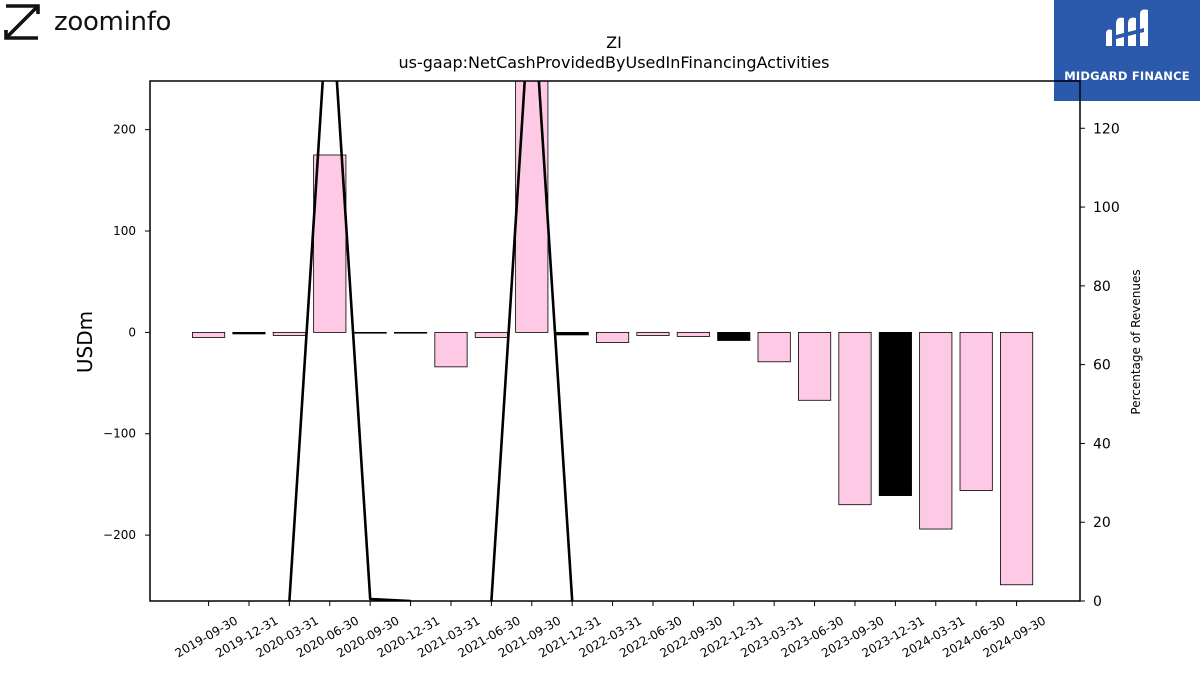 The width and height of the screenshot is (1200, 675). What do you see at coordinates (132, 332) in the screenshot?
I see `y-tick-label: 0` at bounding box center [132, 332].